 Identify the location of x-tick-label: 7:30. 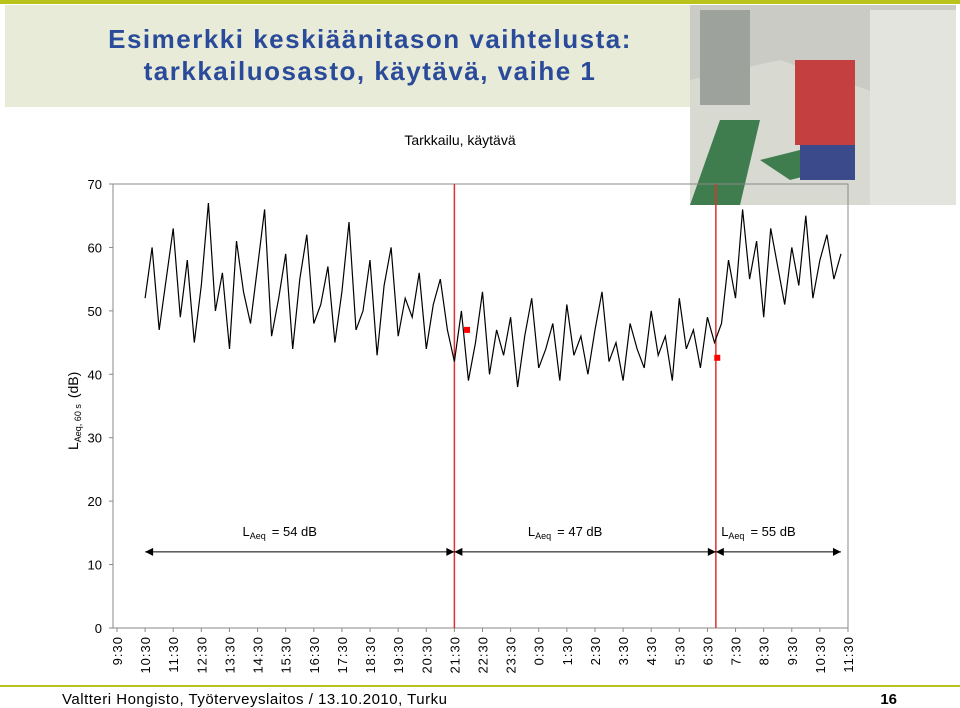
(736, 650).